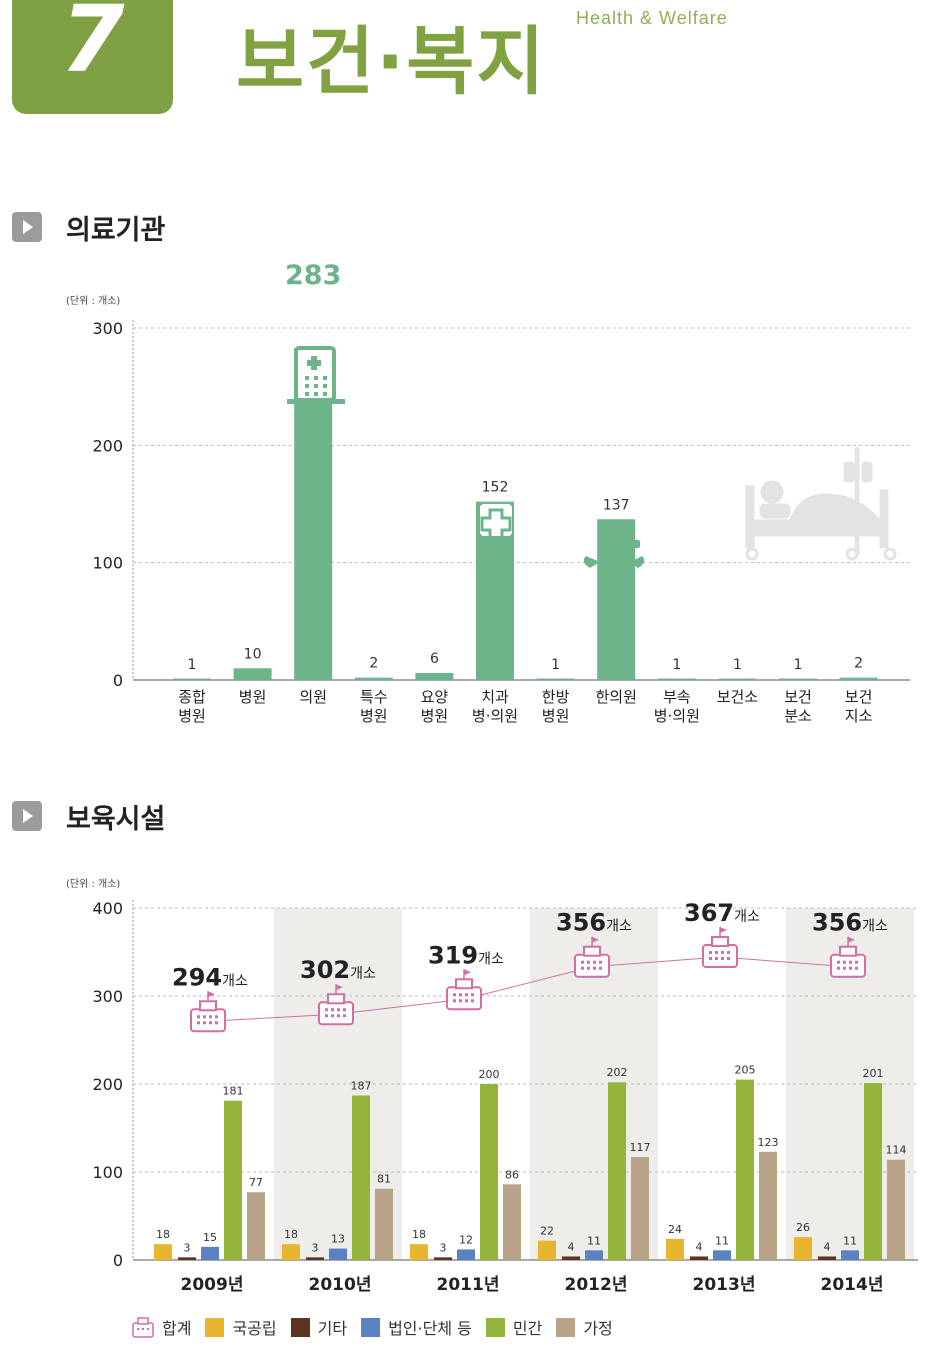 This screenshot has height=1361, width=935. I want to click on y-tick-label: 100, so click(107, 563).